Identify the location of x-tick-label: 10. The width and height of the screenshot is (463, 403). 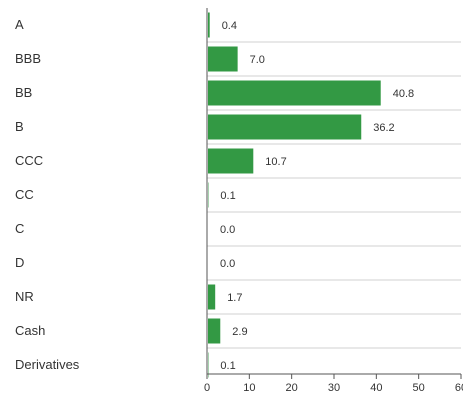
(249, 388).